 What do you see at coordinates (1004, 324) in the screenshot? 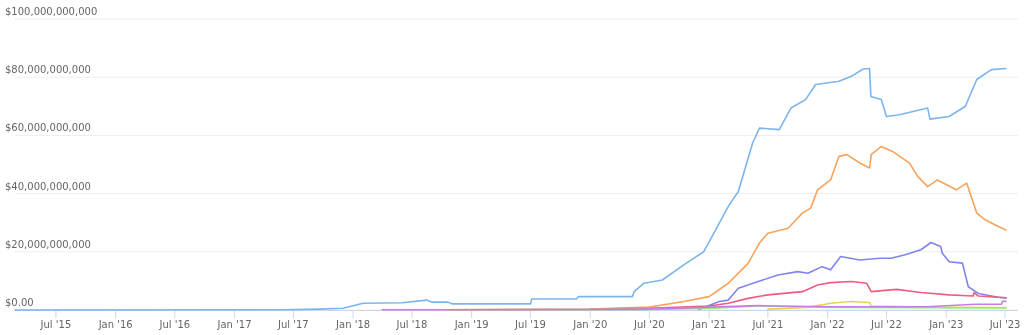
I see `x-tick-label: Jul '23` at bounding box center [1004, 324].